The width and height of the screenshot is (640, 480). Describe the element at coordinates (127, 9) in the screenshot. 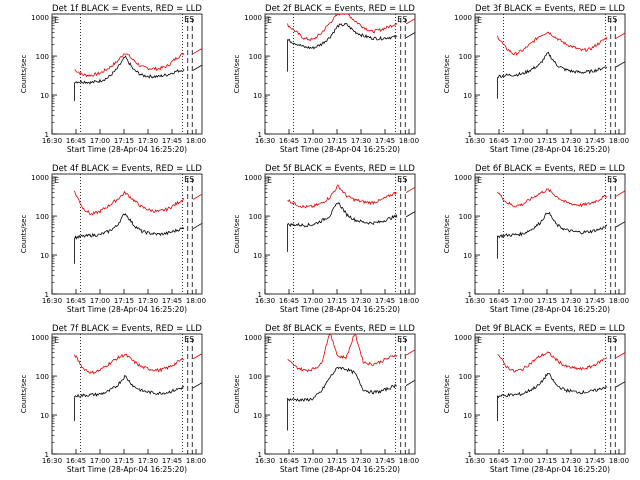

I see `chart-title: Det 1f BLACK = Events, RED = LLD` at that location.